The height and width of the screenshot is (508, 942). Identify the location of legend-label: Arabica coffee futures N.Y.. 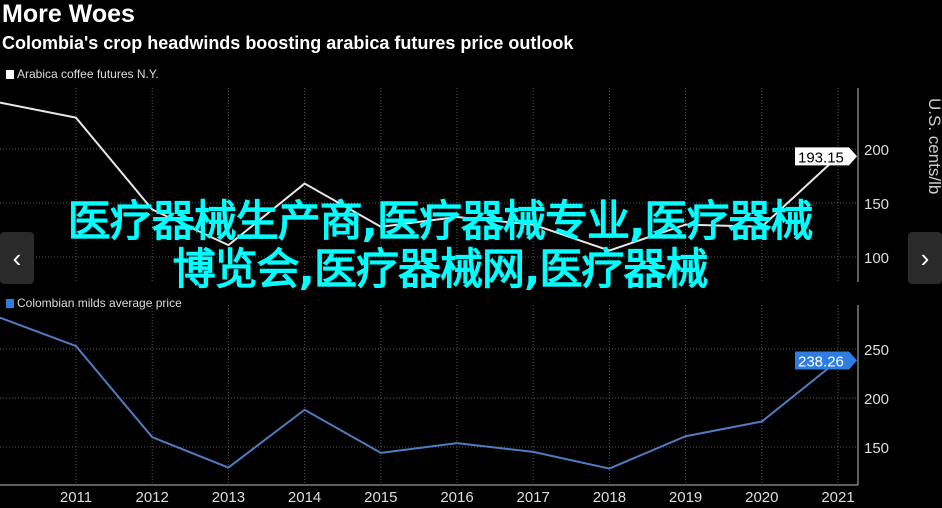
(88, 74).